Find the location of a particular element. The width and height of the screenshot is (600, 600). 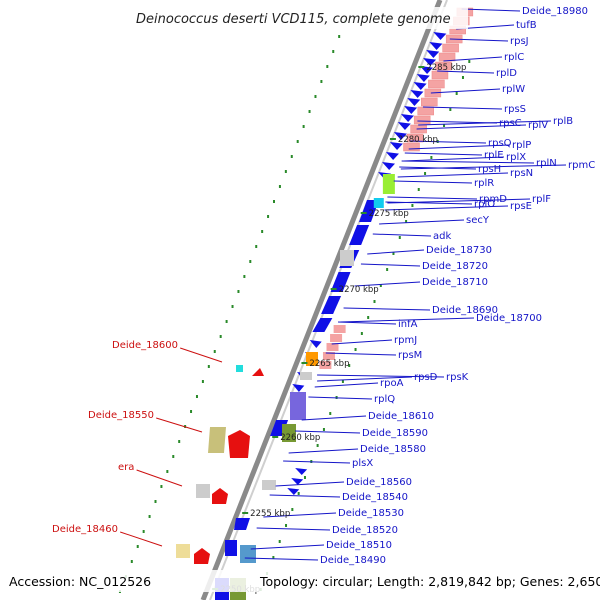

gene-label-right: rpsM is located at coordinates (410, 355).